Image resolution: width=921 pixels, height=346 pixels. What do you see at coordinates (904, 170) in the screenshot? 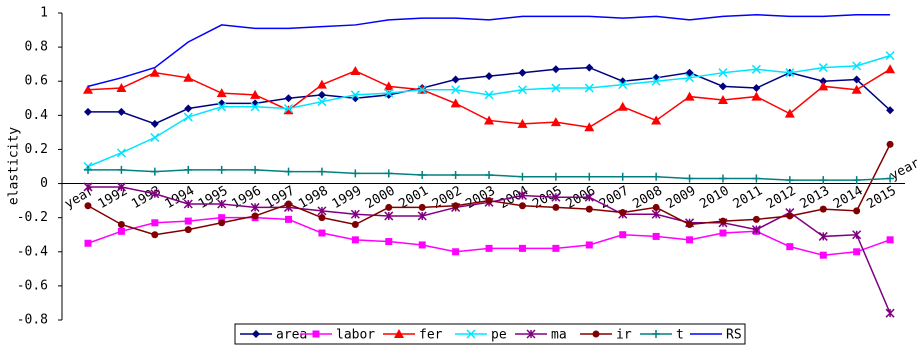
I see `x-axis-label: year` at bounding box center [904, 170].